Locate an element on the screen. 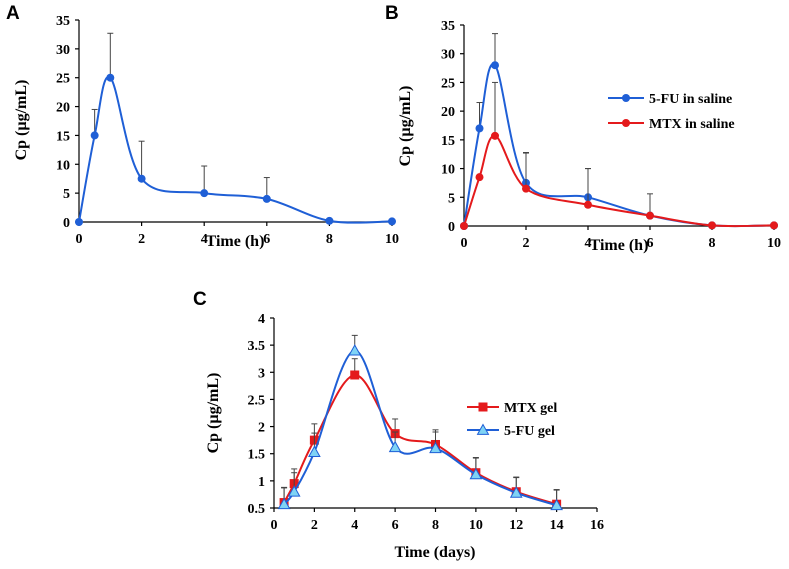 The image size is (789, 569). legend-label: MTX gel is located at coordinates (530, 408).